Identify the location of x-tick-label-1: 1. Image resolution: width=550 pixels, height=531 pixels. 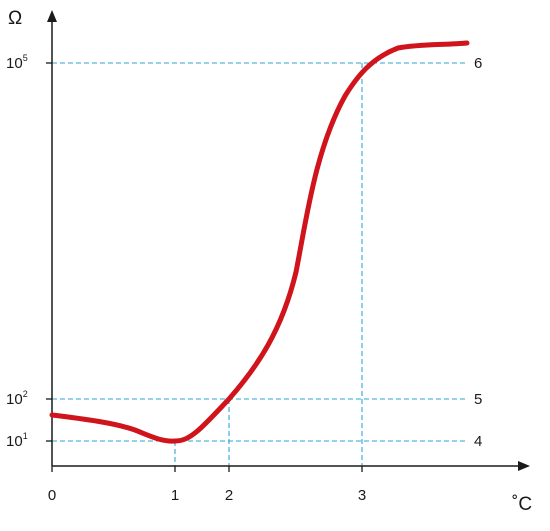
(175, 495).